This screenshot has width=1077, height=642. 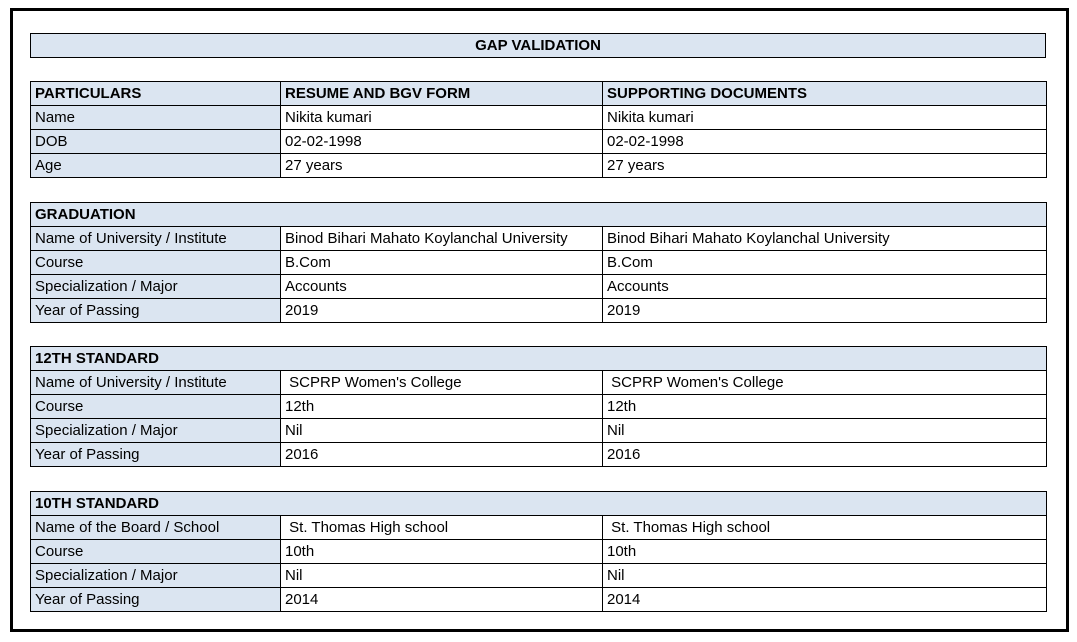 I want to click on table-row-name: Name Nikita kumari Nikita kumari, so click(x=538, y=117).